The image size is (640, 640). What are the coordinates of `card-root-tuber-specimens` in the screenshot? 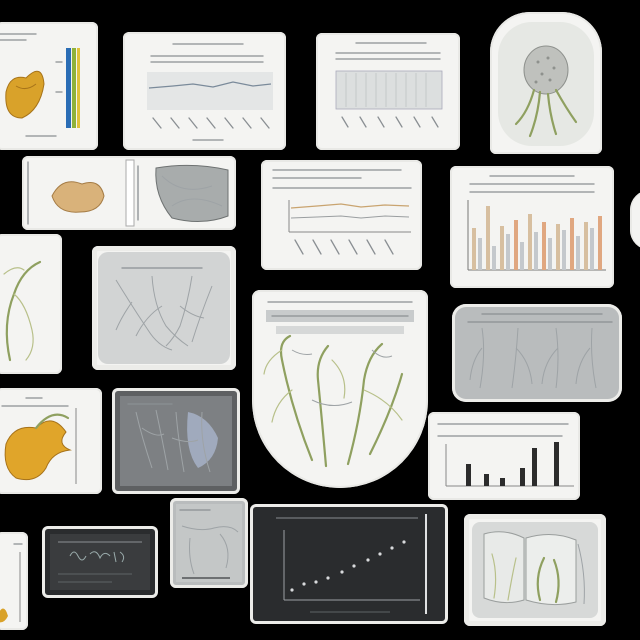 It's located at (129, 193).